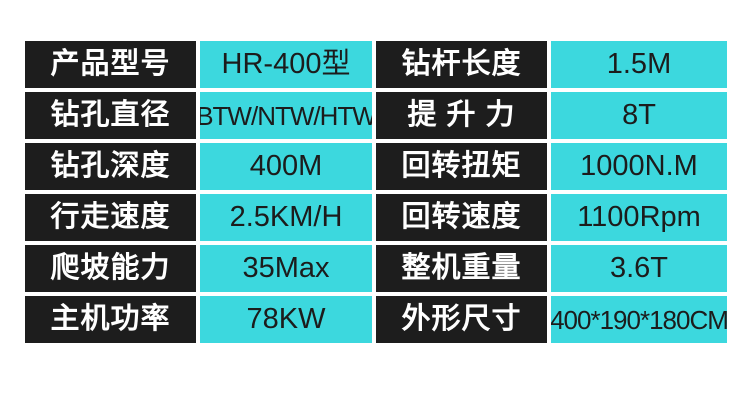  What do you see at coordinates (639, 217) in the screenshot?
I see `spec-value: 1100Rpm` at bounding box center [639, 217].